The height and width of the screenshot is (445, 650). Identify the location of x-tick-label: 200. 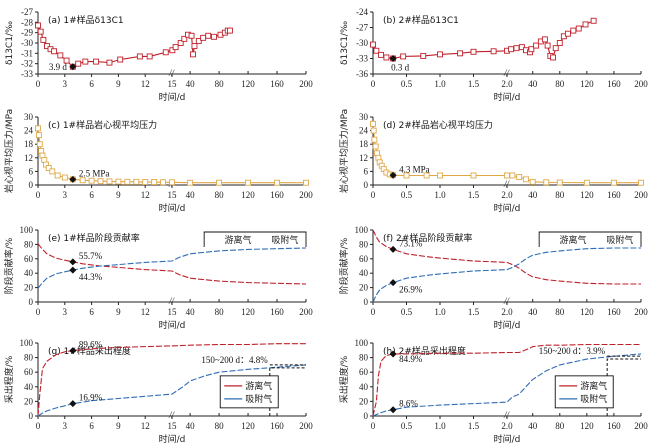
(641, 426).